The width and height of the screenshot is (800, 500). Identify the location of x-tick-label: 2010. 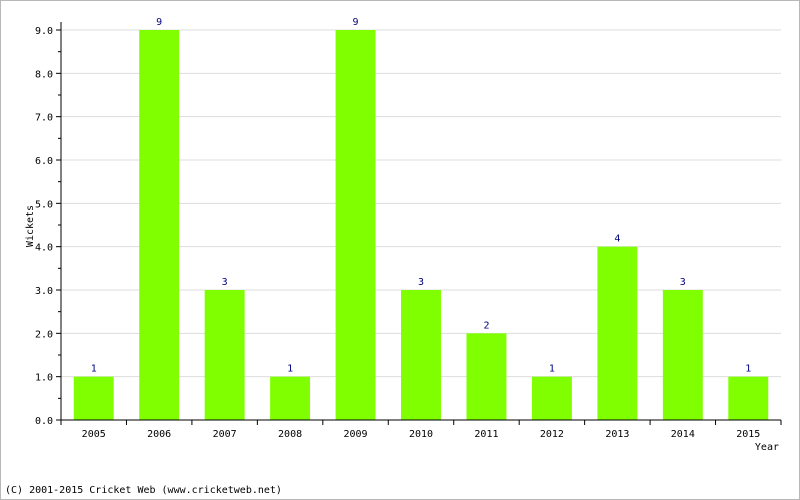
(421, 434).